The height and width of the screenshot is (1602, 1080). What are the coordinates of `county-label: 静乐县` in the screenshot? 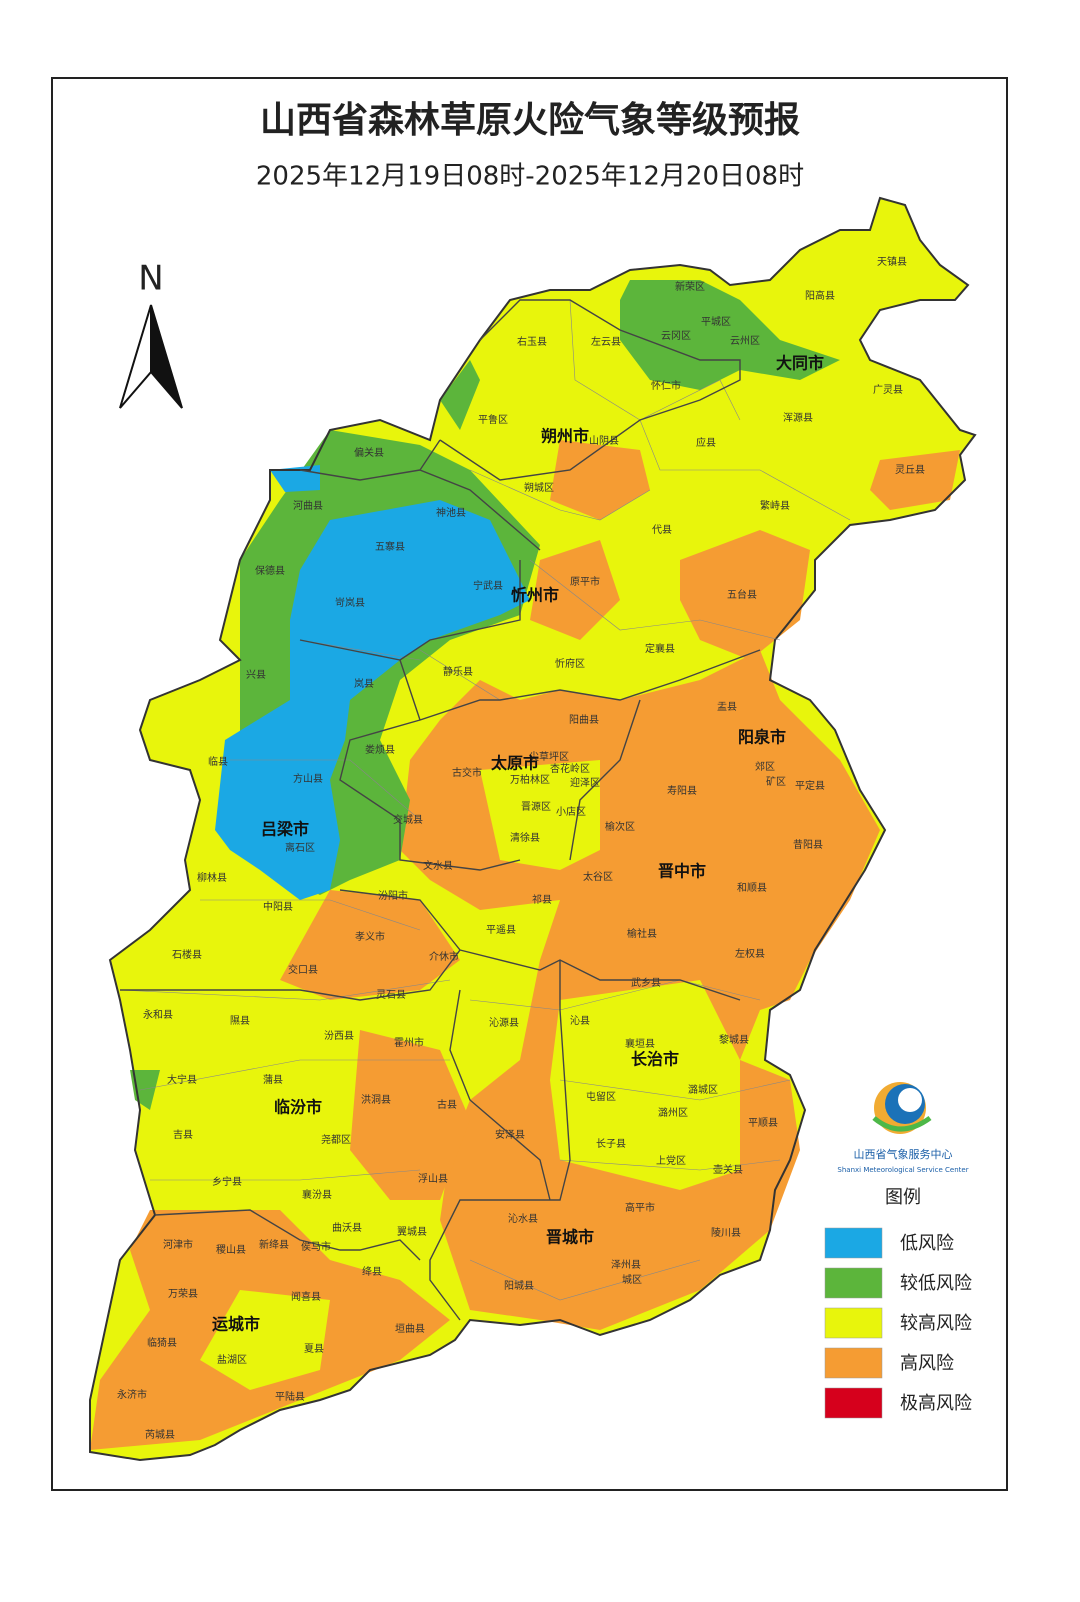 It's located at (458, 671).